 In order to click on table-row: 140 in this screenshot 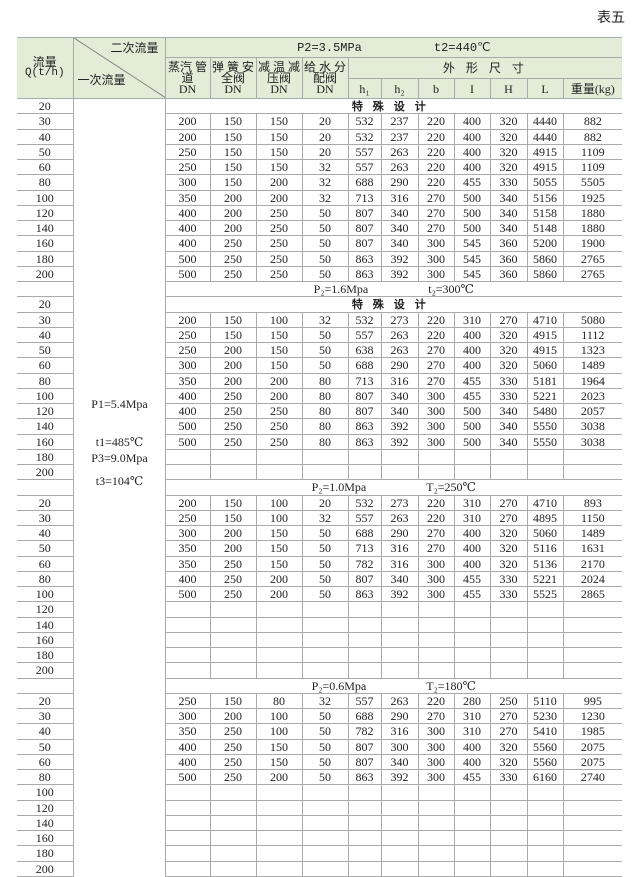, I will do `click(320, 624)`.